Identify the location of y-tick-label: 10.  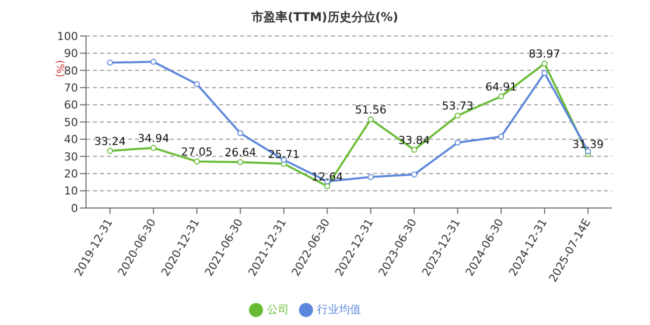
(71, 191).